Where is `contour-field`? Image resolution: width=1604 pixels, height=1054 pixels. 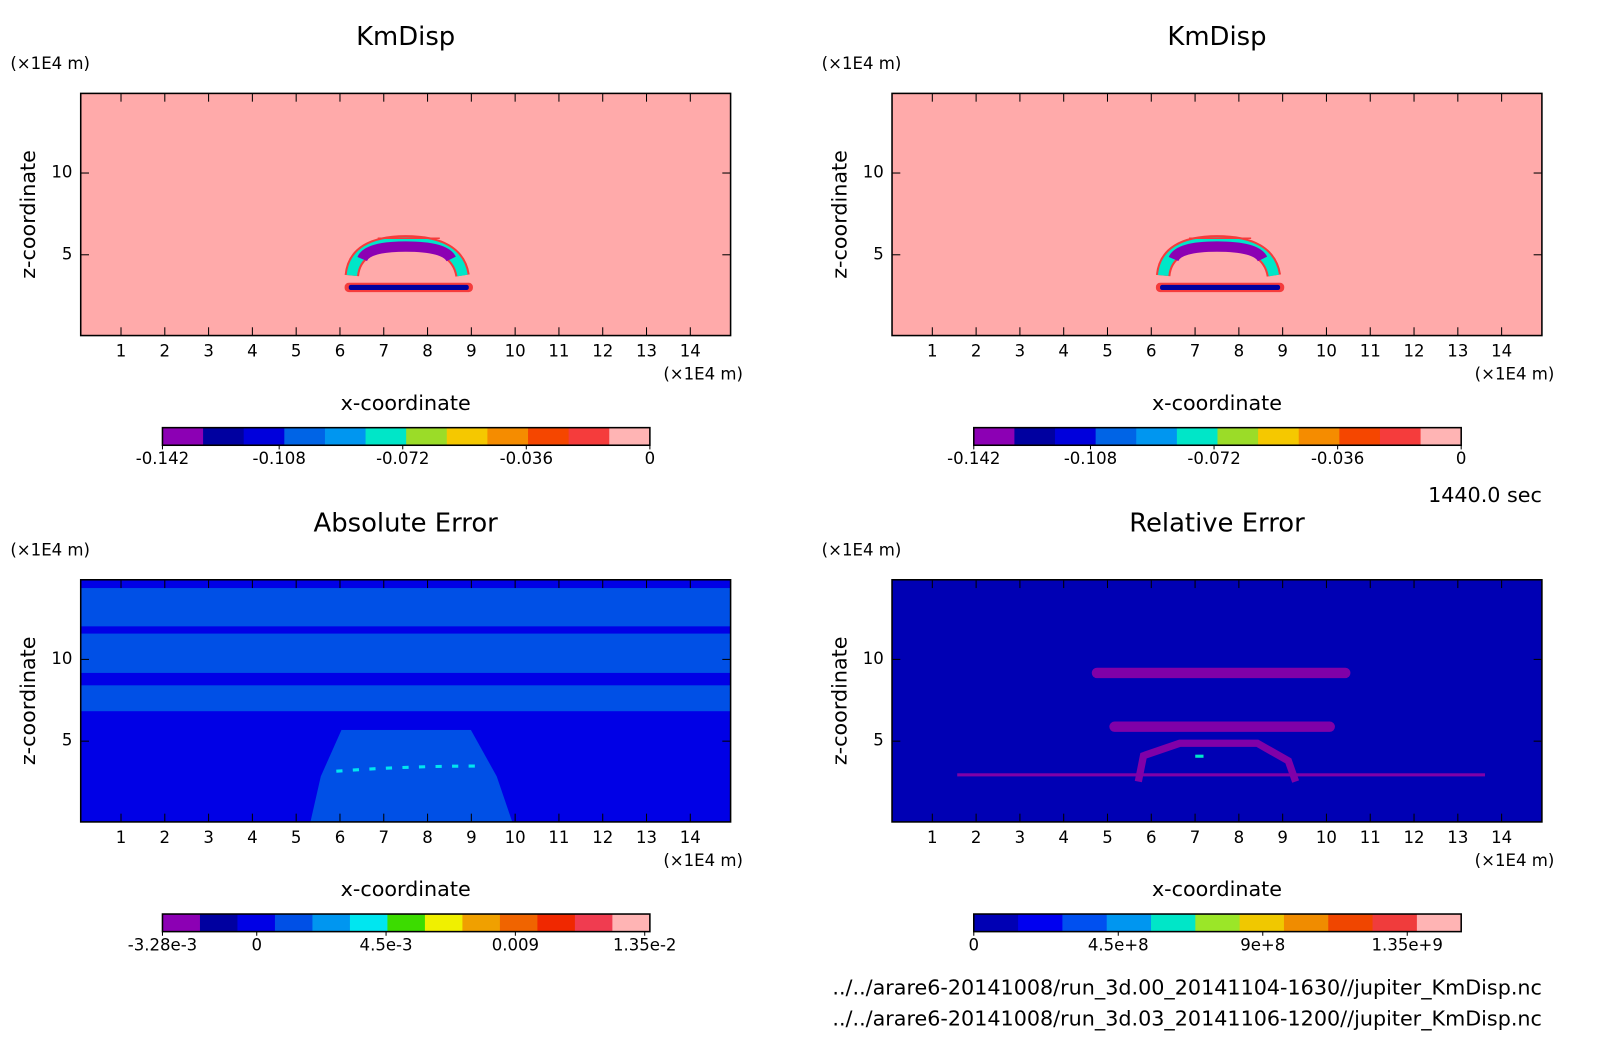
contour-field is located at coordinates (405, 214).